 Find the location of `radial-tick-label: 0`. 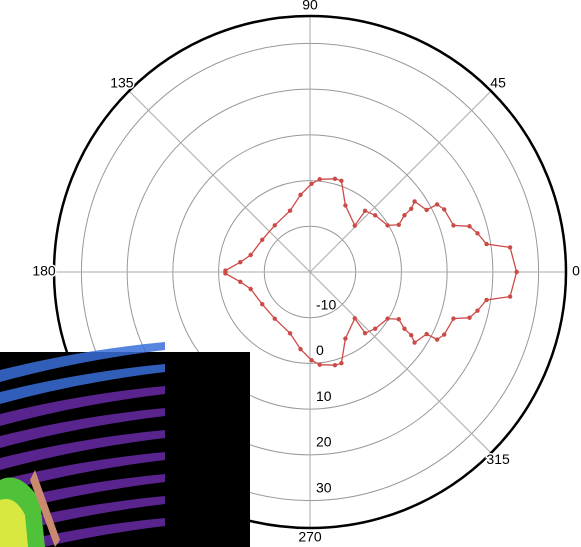

radial-tick-label: 0 is located at coordinates (320, 350).